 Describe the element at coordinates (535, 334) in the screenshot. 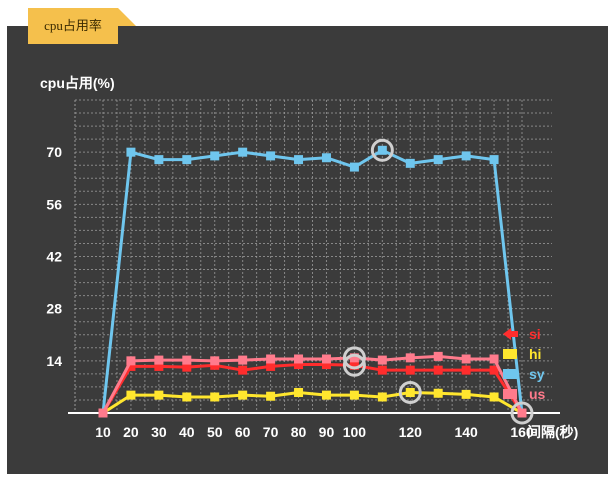

I see `legend-label-si: si` at that location.